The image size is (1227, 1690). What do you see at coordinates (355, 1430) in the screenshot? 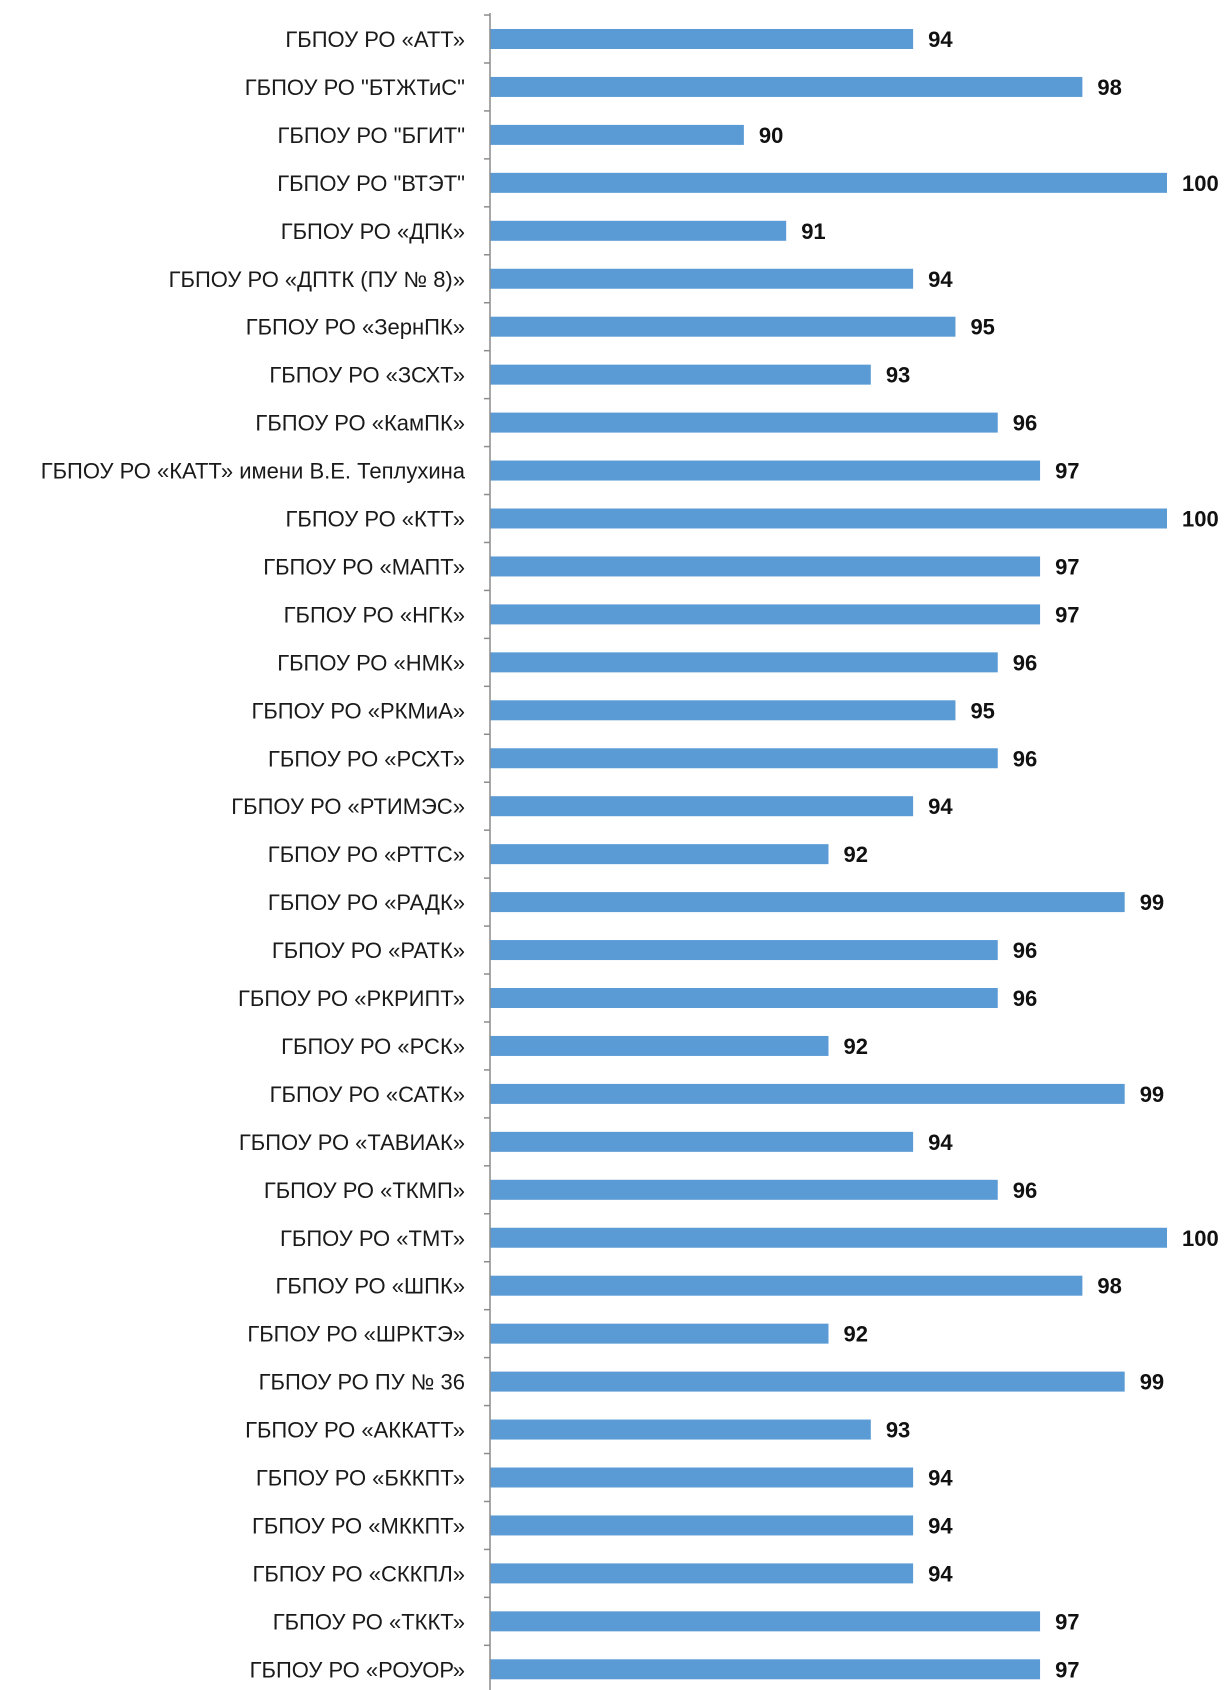
I see `category-label: ГБПОУ РО «АККАТТ»` at bounding box center [355, 1430].